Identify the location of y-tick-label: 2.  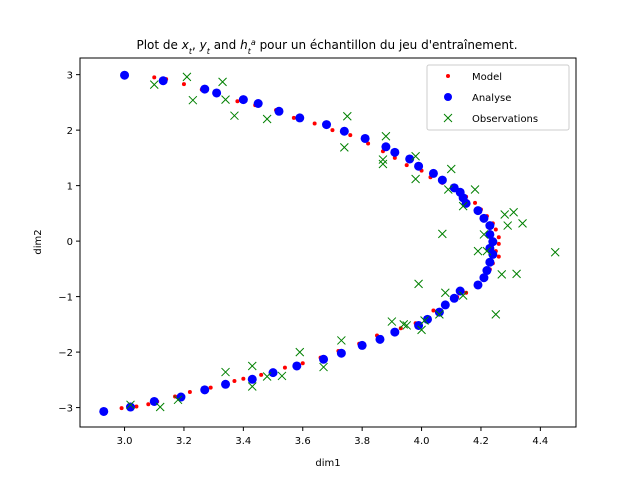
(70, 131).